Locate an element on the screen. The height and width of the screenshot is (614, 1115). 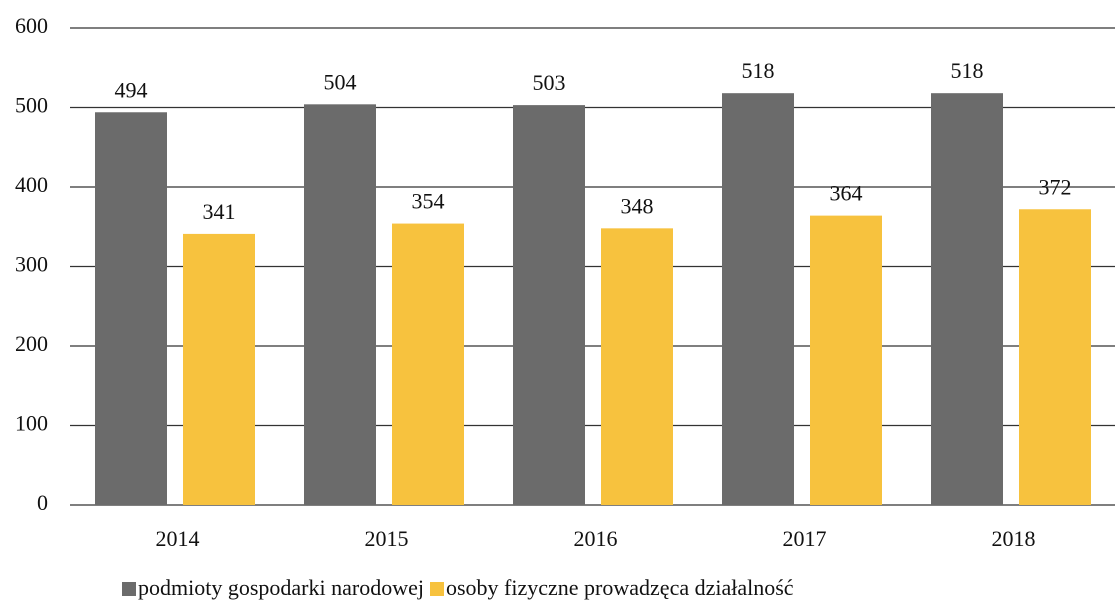
x-tick-label: 2017 is located at coordinates (805, 538).